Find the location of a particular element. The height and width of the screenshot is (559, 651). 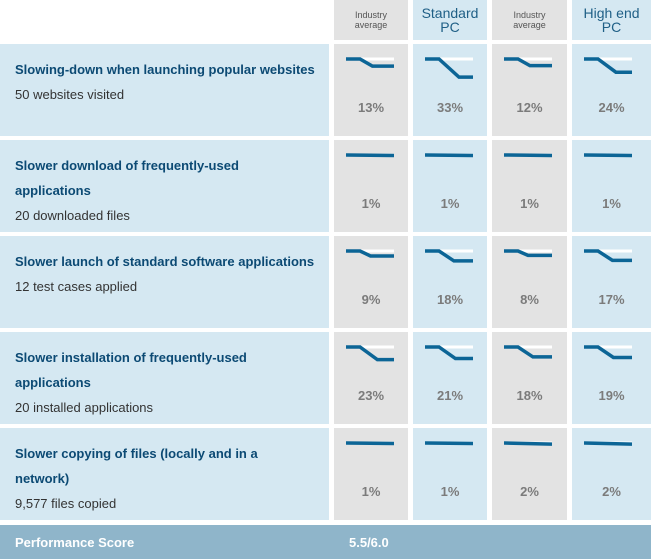

header-industry-average-1: Industry average is located at coordinates (371, 20).